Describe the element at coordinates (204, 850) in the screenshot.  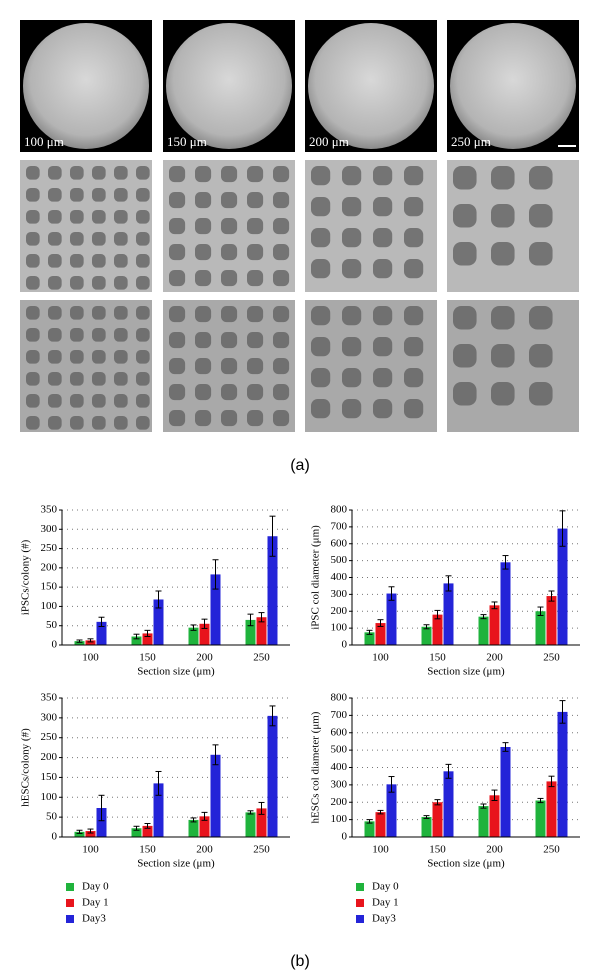
I see `x-tick-label: 200` at that location.